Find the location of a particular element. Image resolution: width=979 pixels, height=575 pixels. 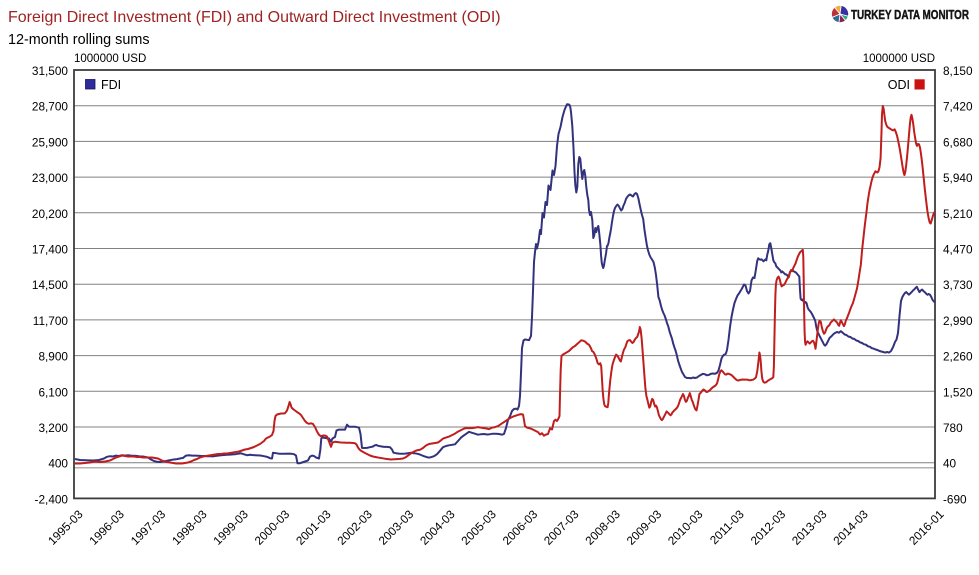

svg-text: 31,500 is located at coordinates (50, 71).